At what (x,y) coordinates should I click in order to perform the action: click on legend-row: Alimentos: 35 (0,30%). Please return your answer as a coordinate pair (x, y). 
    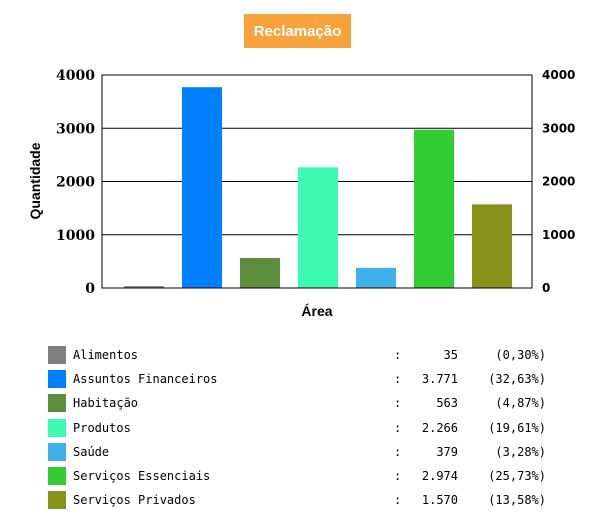
    Looking at the image, I should click on (308, 356).